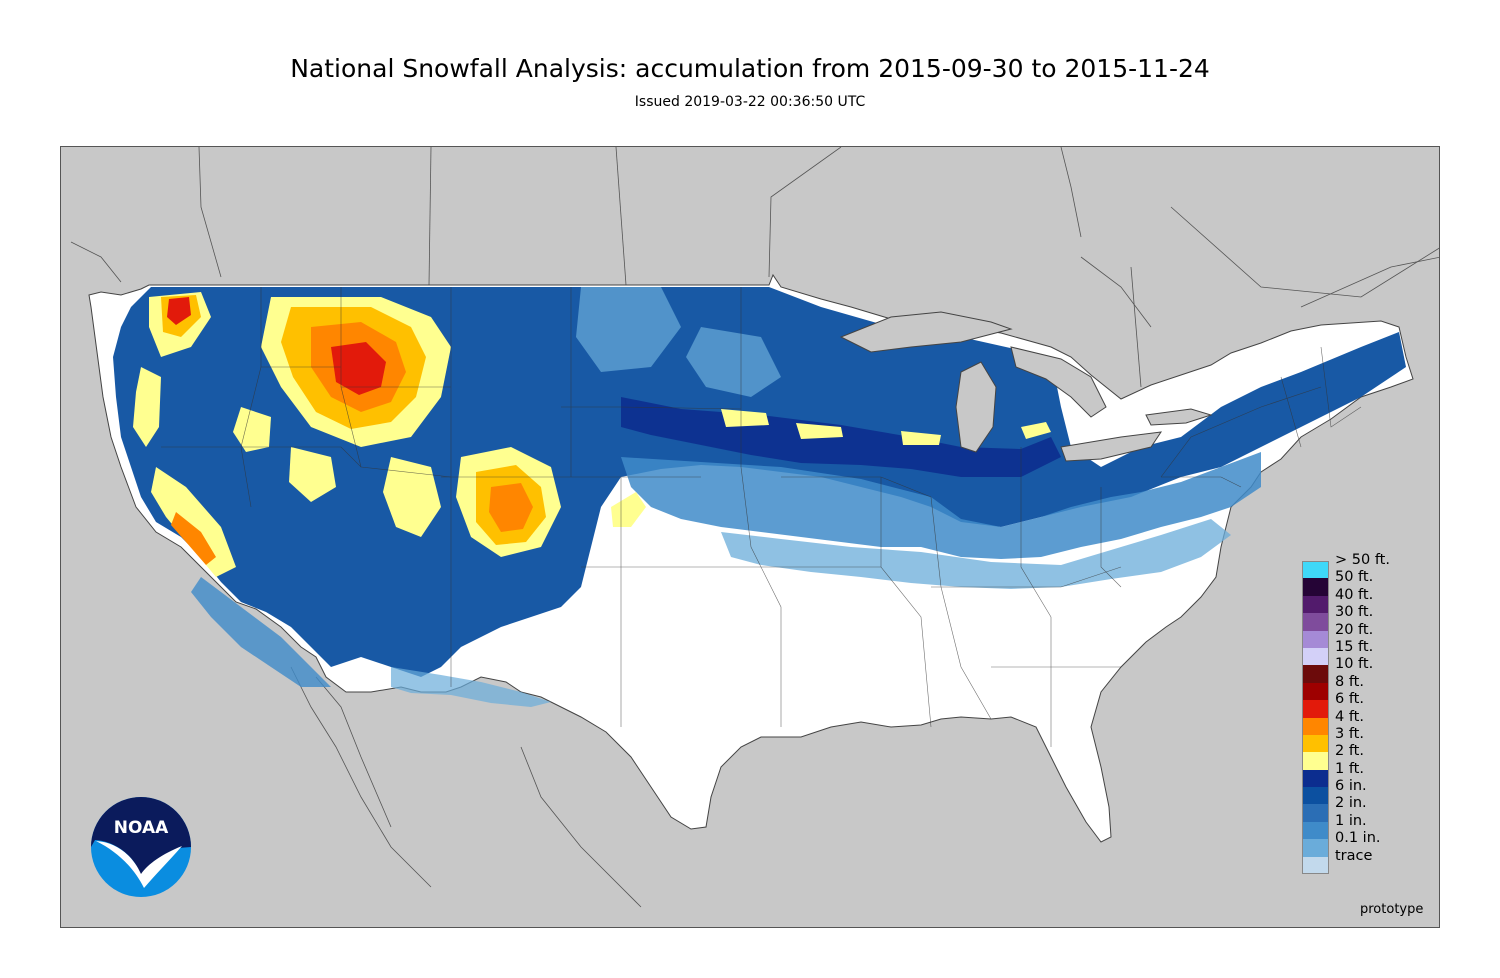 This screenshot has width=1500, height=978. Describe the element at coordinates (1351, 786) in the screenshot. I see `legend-label: 6 in.` at that location.